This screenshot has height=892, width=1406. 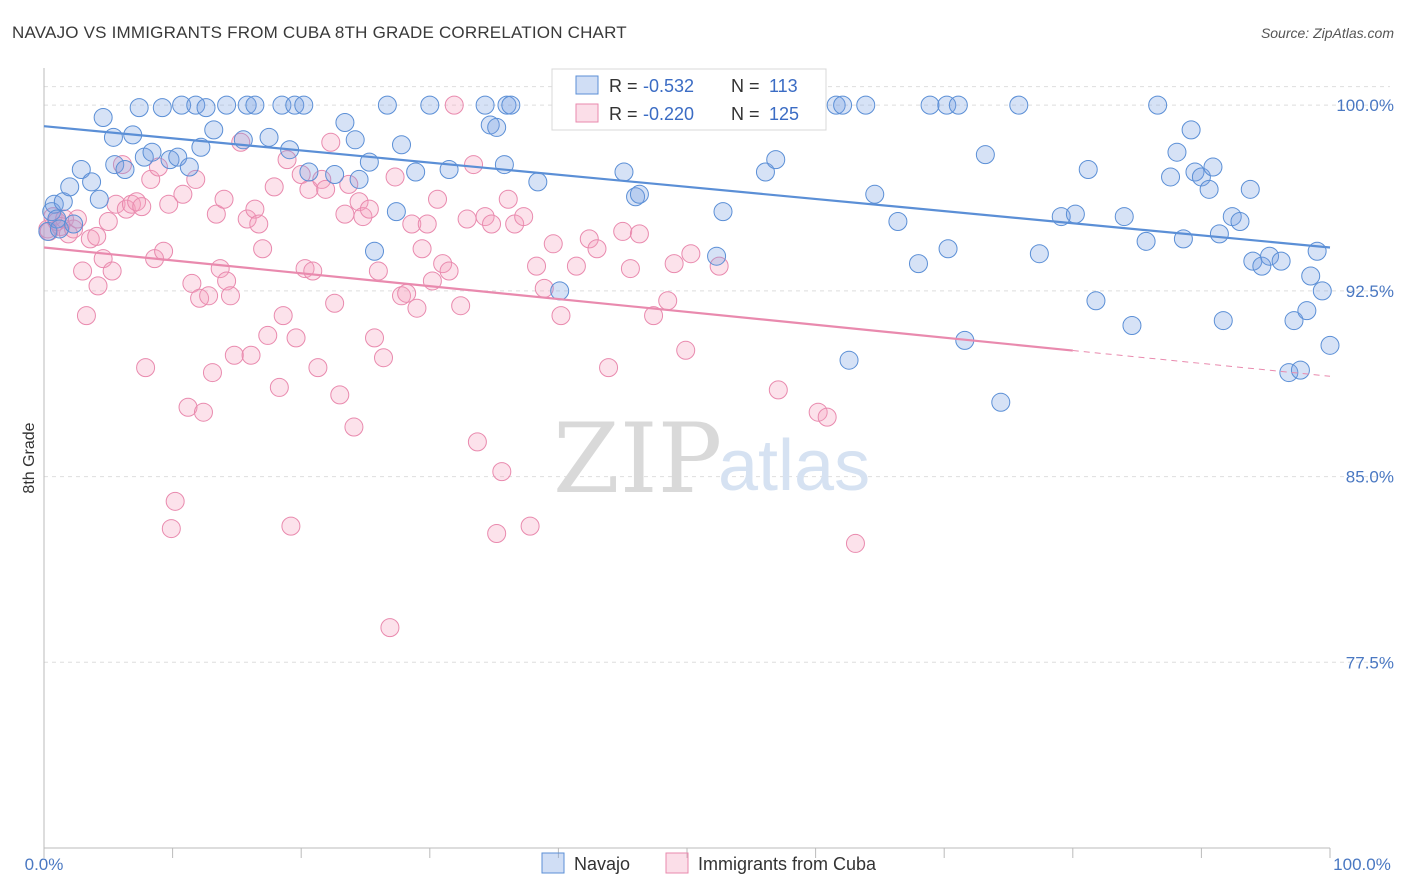 I want to click on watermark-zip: ZIP, so click(x=637, y=459).